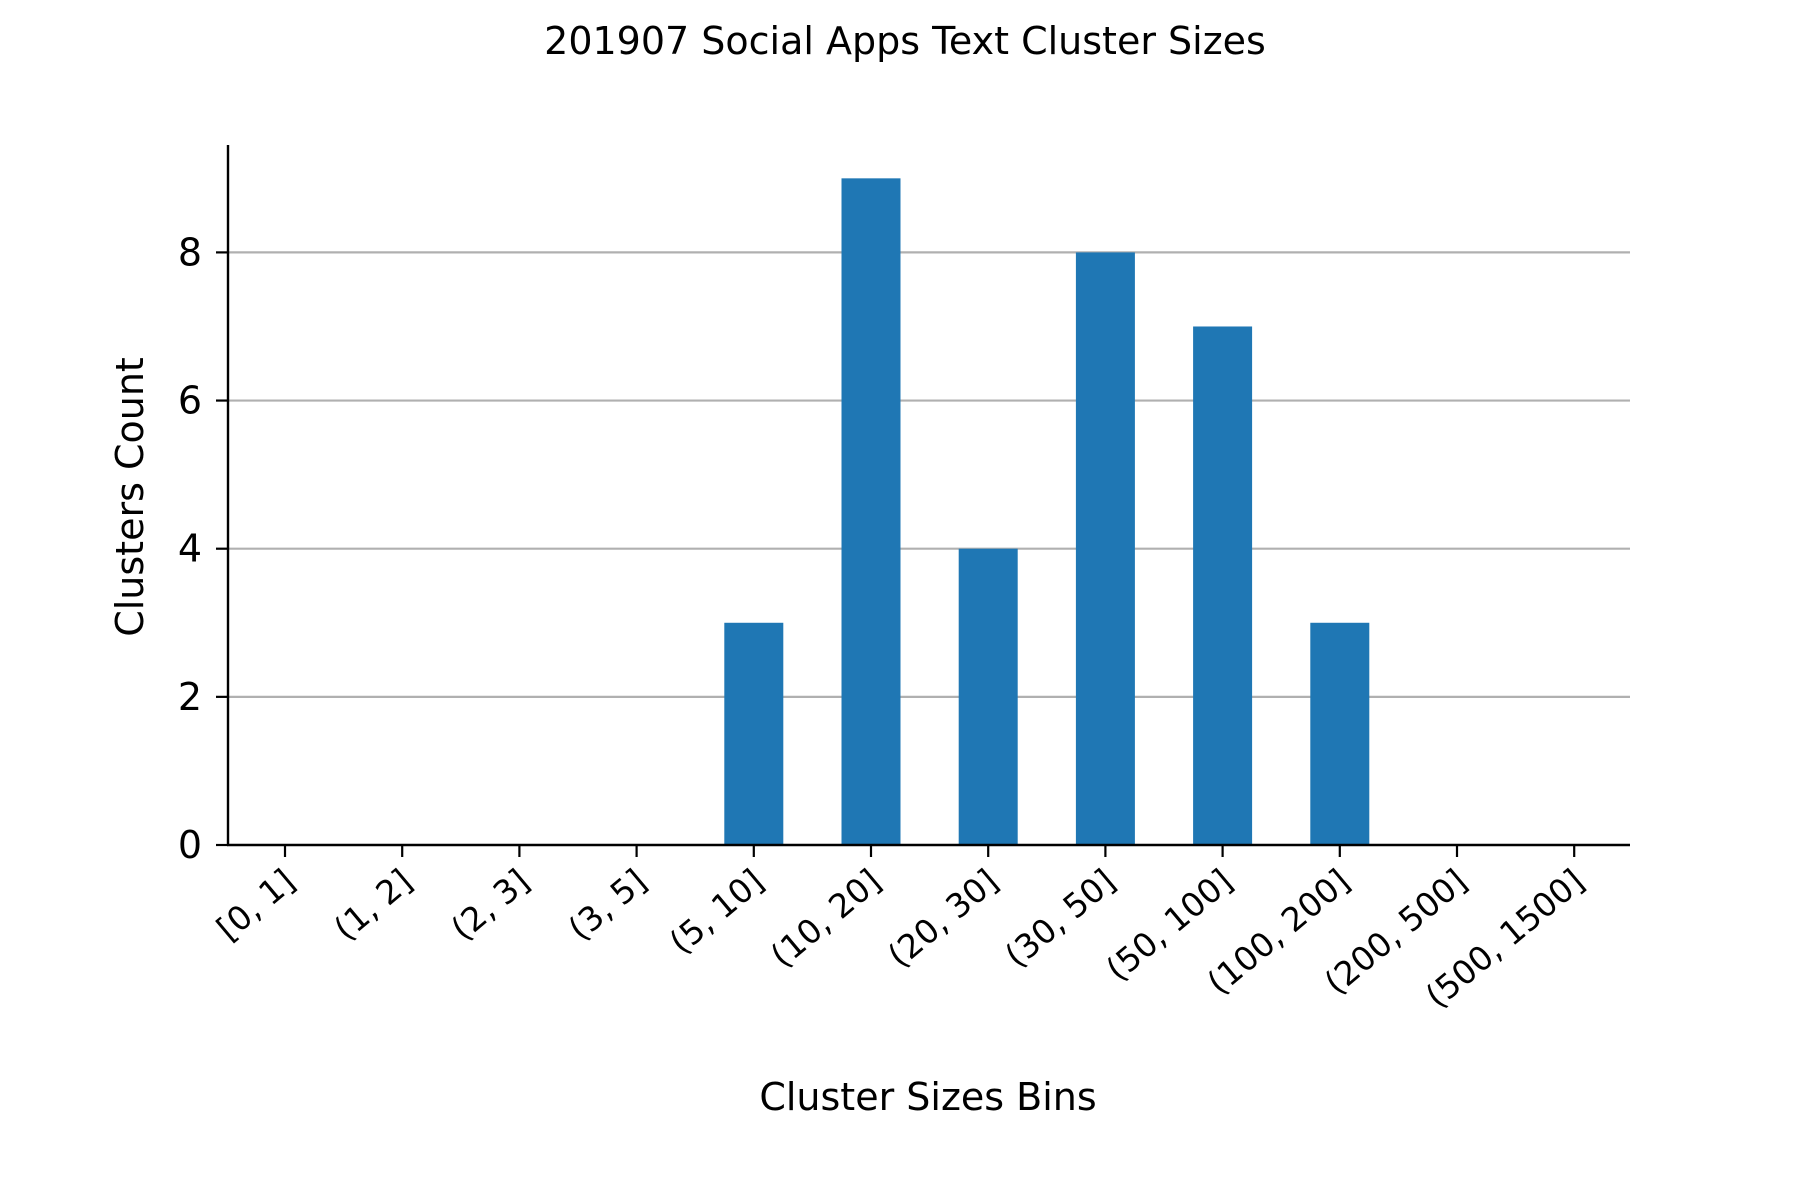 This screenshot has height=1204, width=1800. I want to click on x-axis-label: Cluster Sizes Bins, so click(927, 1097).